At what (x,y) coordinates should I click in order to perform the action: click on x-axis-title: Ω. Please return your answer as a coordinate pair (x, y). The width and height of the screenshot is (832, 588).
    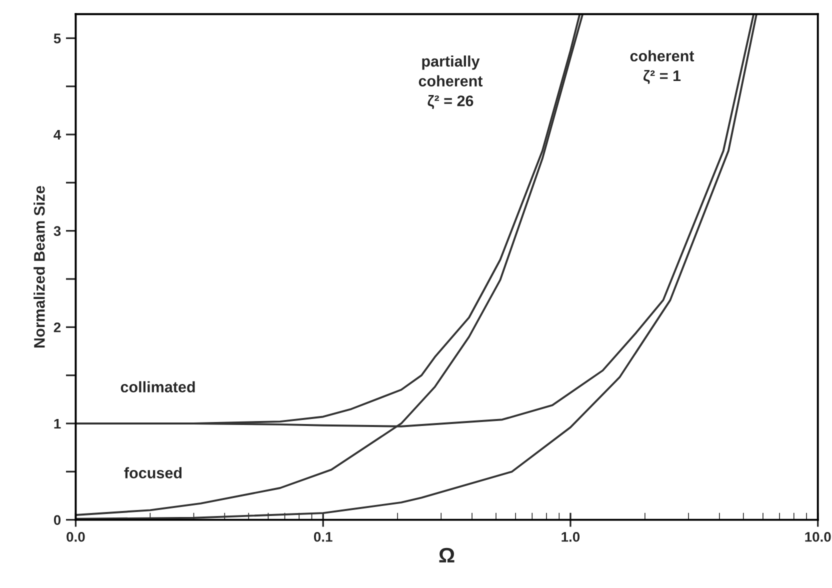
    Looking at the image, I should click on (446, 555).